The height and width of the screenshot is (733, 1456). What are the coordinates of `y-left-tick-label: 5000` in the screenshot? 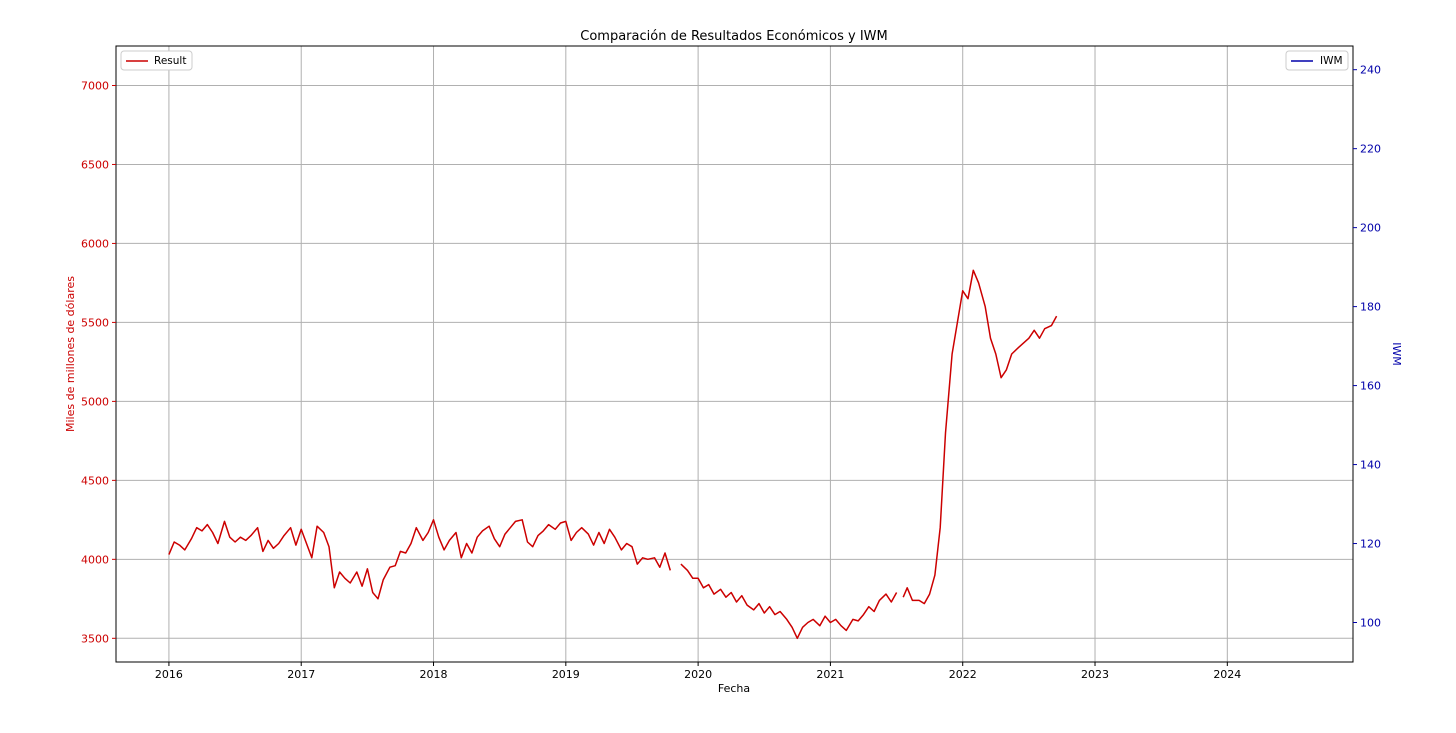 It's located at (95, 401).